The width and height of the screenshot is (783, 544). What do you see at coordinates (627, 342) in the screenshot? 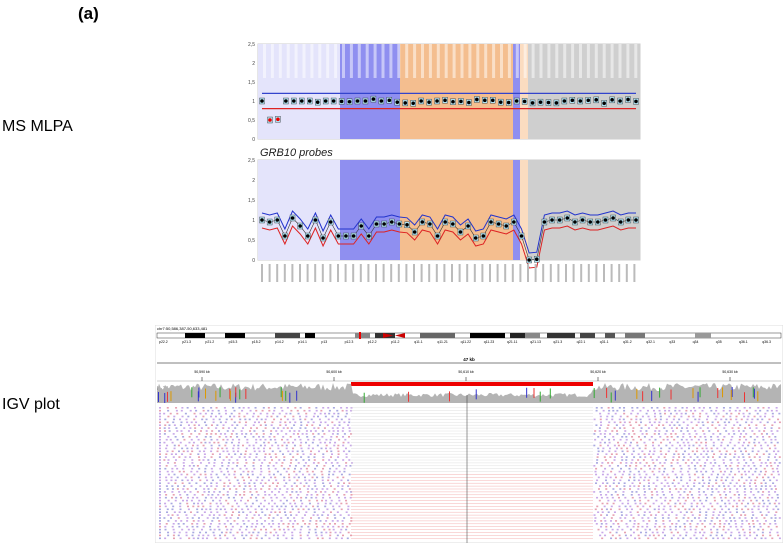
I see `band-label: q31.2` at bounding box center [627, 342].